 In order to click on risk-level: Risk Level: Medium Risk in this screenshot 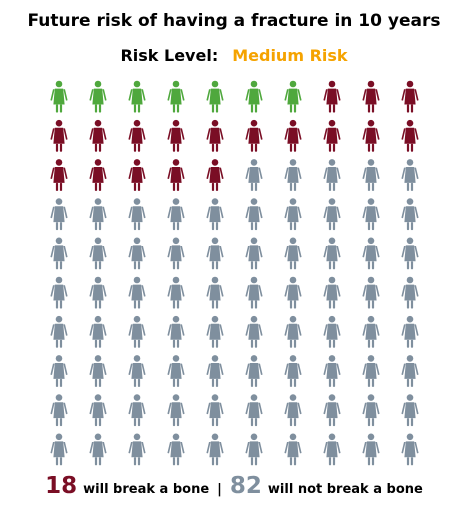, I will do `click(234, 55)`.